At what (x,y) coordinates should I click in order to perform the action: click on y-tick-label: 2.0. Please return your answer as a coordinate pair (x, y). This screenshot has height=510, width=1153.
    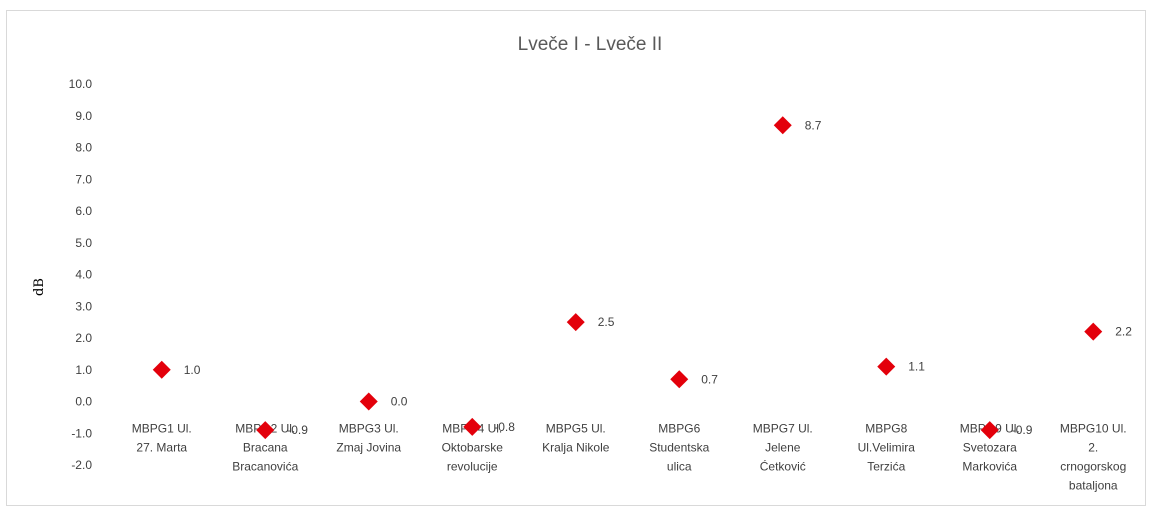
    Looking at the image, I should click on (83, 338).